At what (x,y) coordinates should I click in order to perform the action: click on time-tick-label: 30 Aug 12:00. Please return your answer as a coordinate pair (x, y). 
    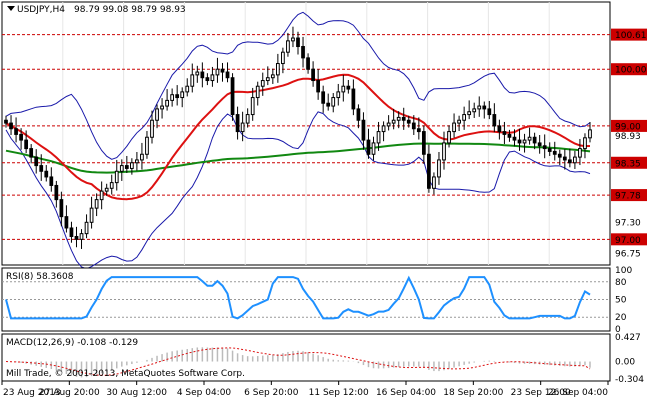
    Looking at the image, I should click on (136, 393).